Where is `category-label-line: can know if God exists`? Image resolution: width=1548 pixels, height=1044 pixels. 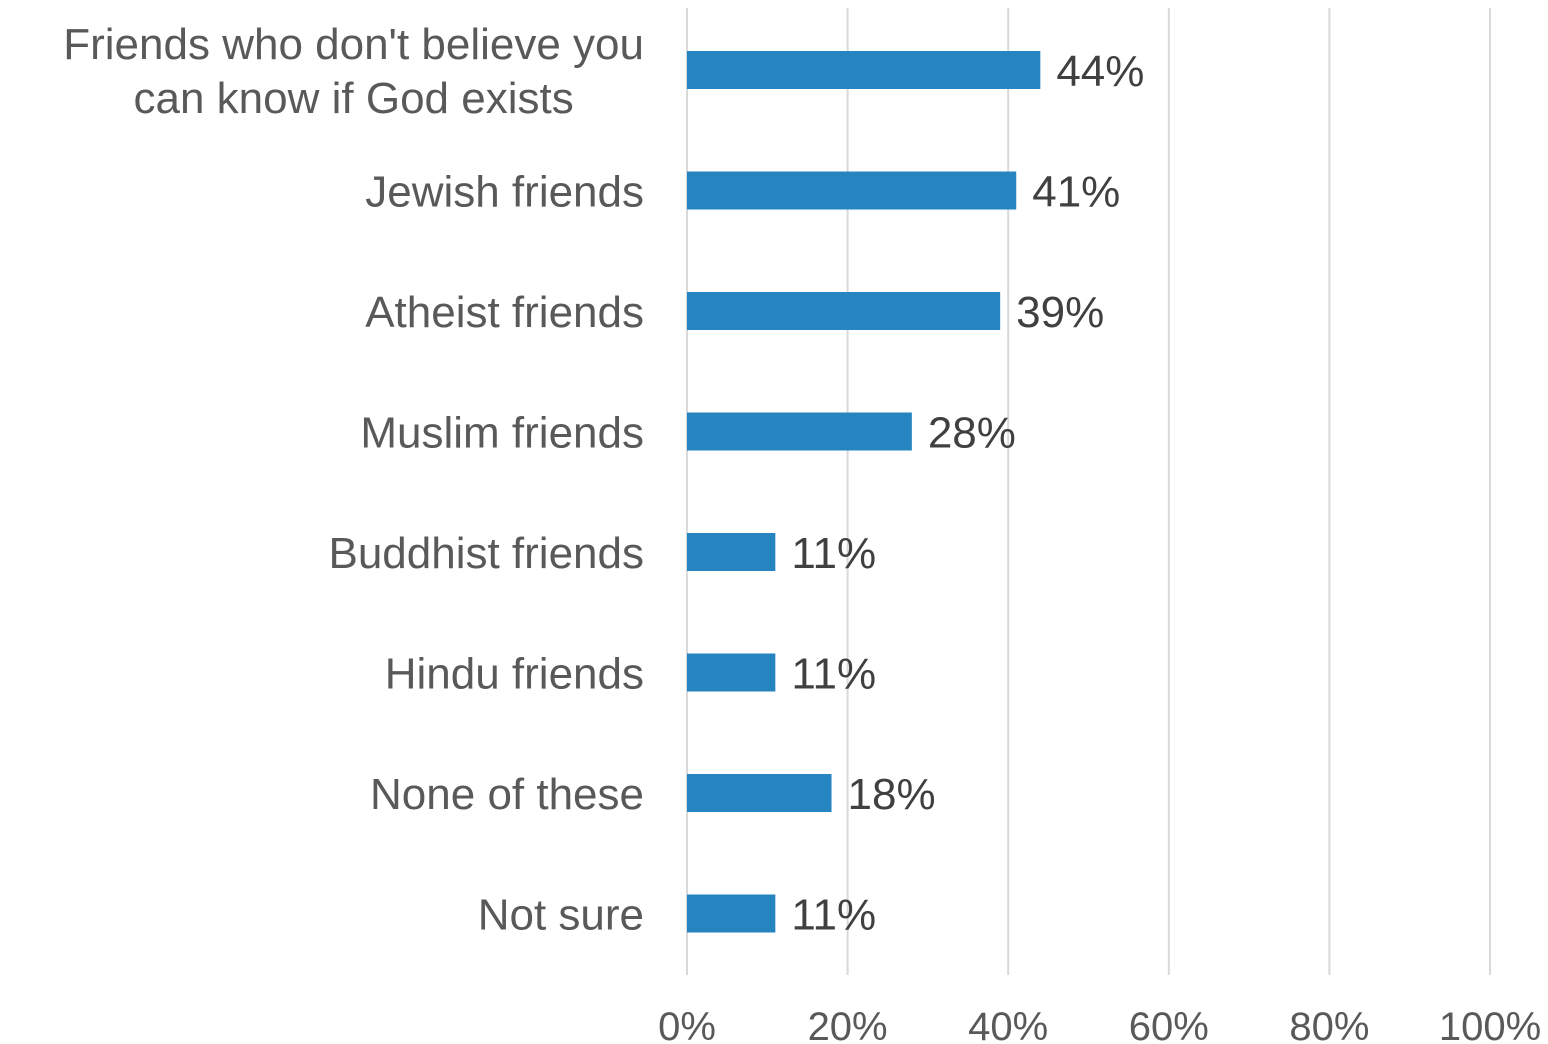 category-label-line: can know if God exists is located at coordinates (354, 98).